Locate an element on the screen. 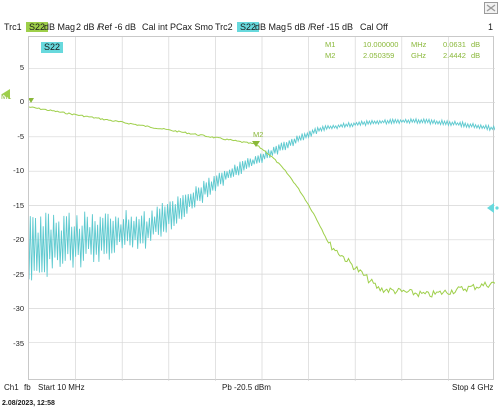 Image resolution: width=500 pixels, height=410 pixels. fb-label: fb is located at coordinates (27, 387).